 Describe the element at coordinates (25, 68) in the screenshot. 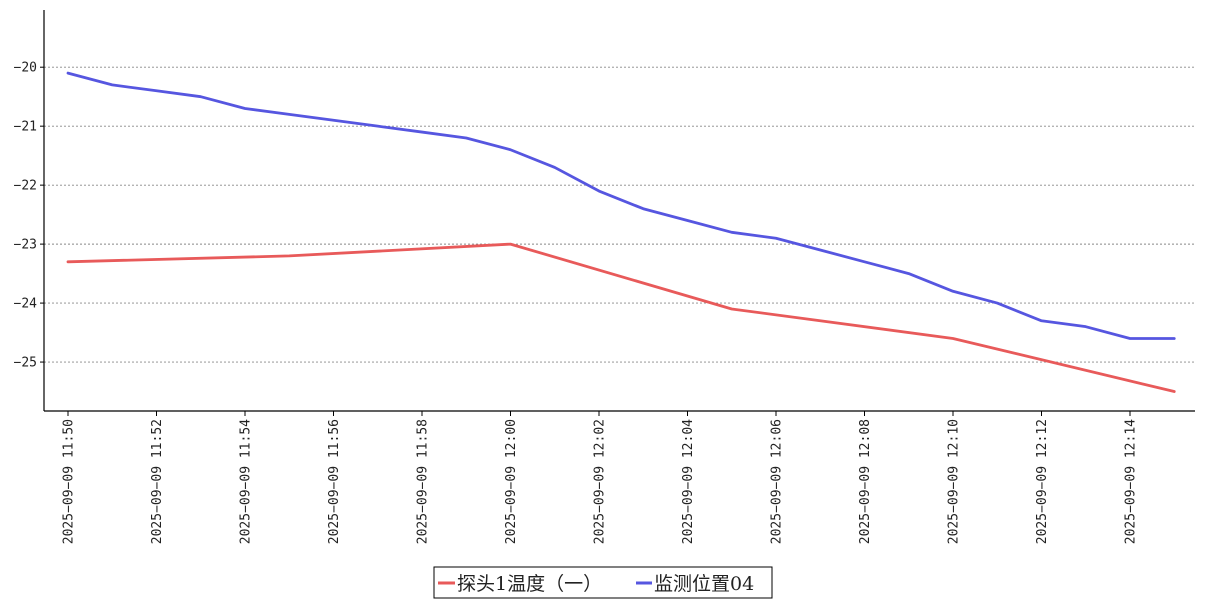

I see `y-tick-label: −20` at that location.